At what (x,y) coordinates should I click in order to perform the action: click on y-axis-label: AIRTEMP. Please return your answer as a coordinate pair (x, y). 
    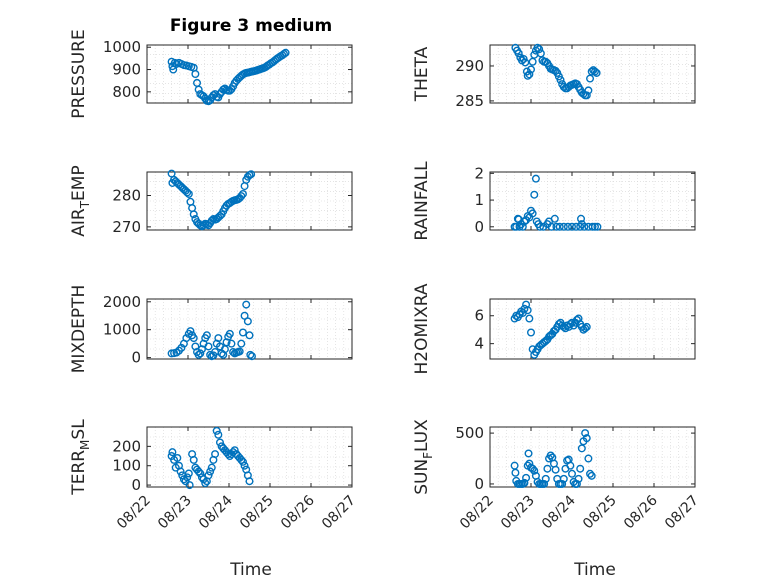
    Looking at the image, I should click on (80, 200).